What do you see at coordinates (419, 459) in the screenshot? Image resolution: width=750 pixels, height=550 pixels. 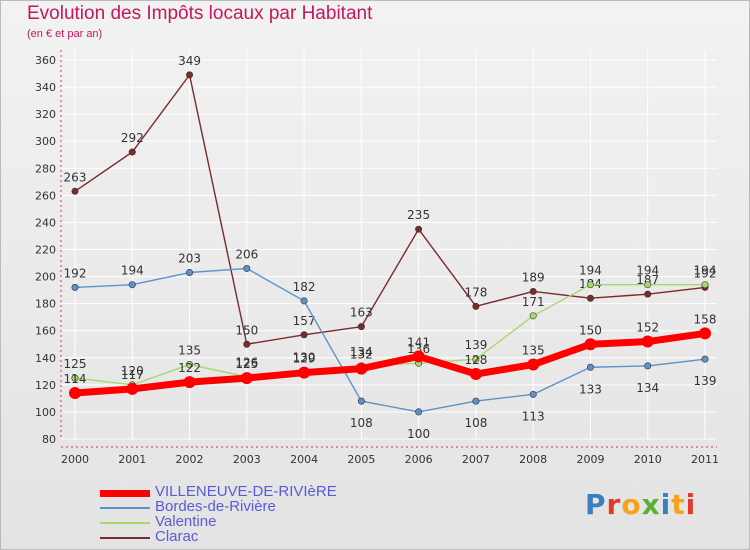 I see `x-tick-label: 2006` at bounding box center [419, 459].